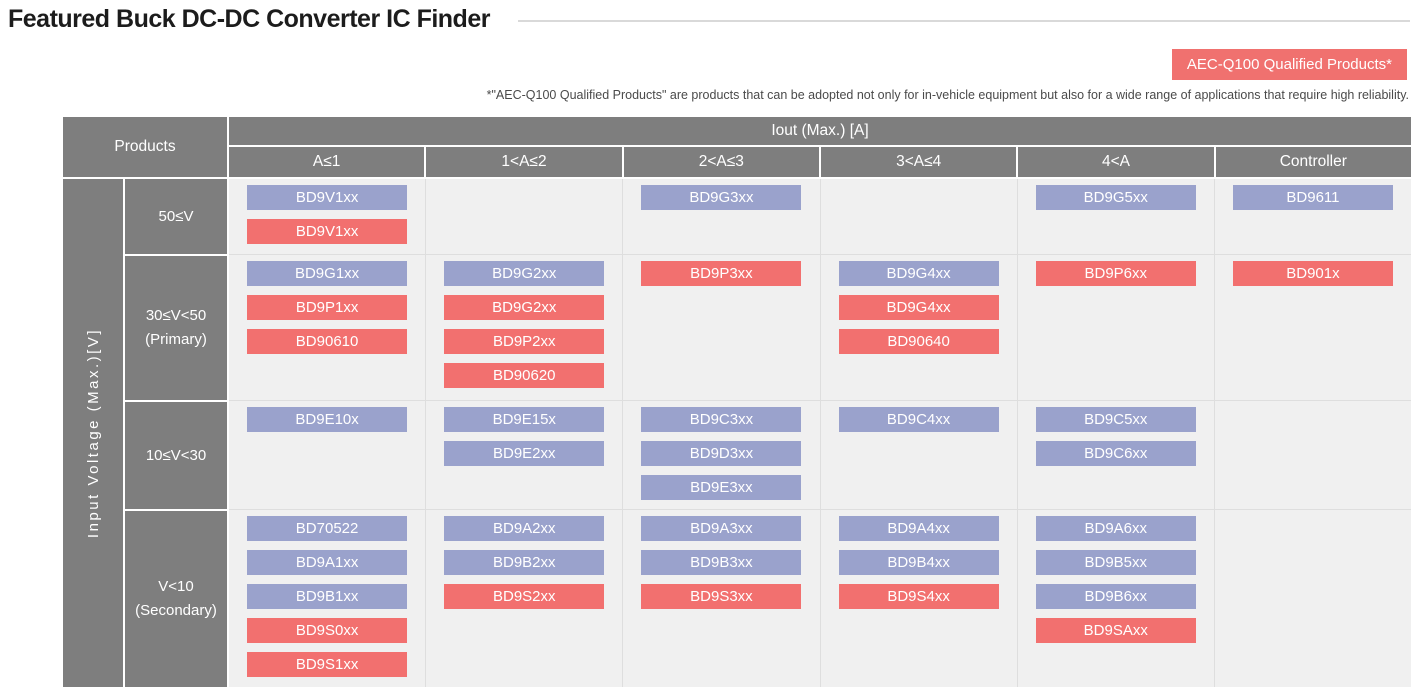  What do you see at coordinates (176, 586) in the screenshot?
I see `row-header-label: V<10` at bounding box center [176, 586].